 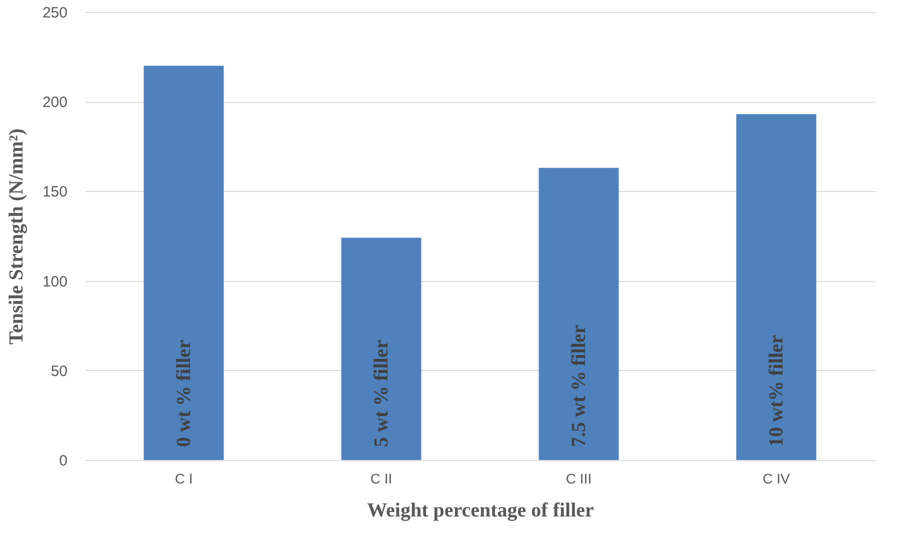 I want to click on annotation: 5 wt % filler, so click(x=381, y=393).